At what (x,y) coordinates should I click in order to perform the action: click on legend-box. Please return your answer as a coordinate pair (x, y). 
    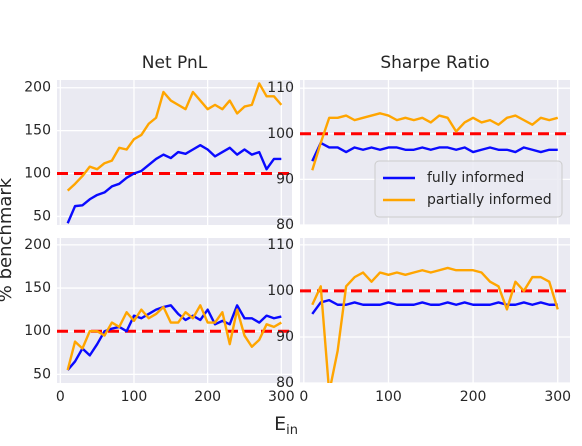
    Looking at the image, I should click on (468, 189).